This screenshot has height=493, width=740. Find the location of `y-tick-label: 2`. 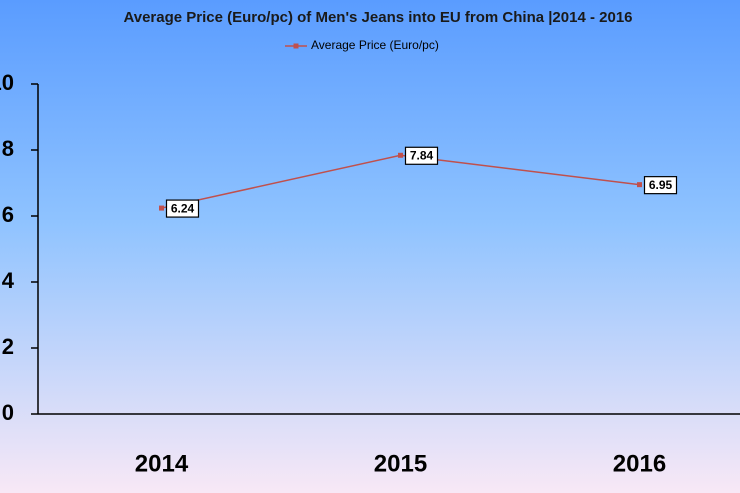

y-tick-label: 2 is located at coordinates (8, 346).